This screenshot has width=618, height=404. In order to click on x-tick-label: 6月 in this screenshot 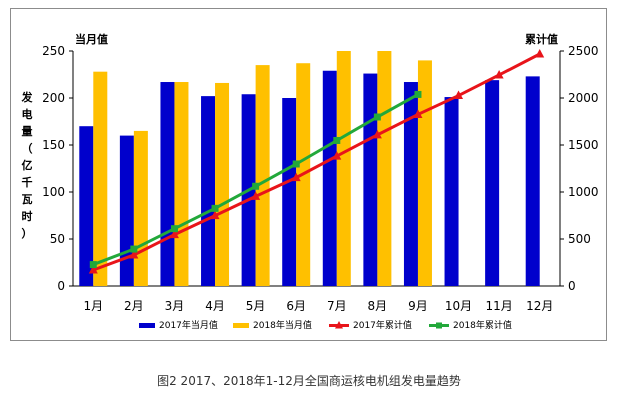, I will do `click(296, 306)`.